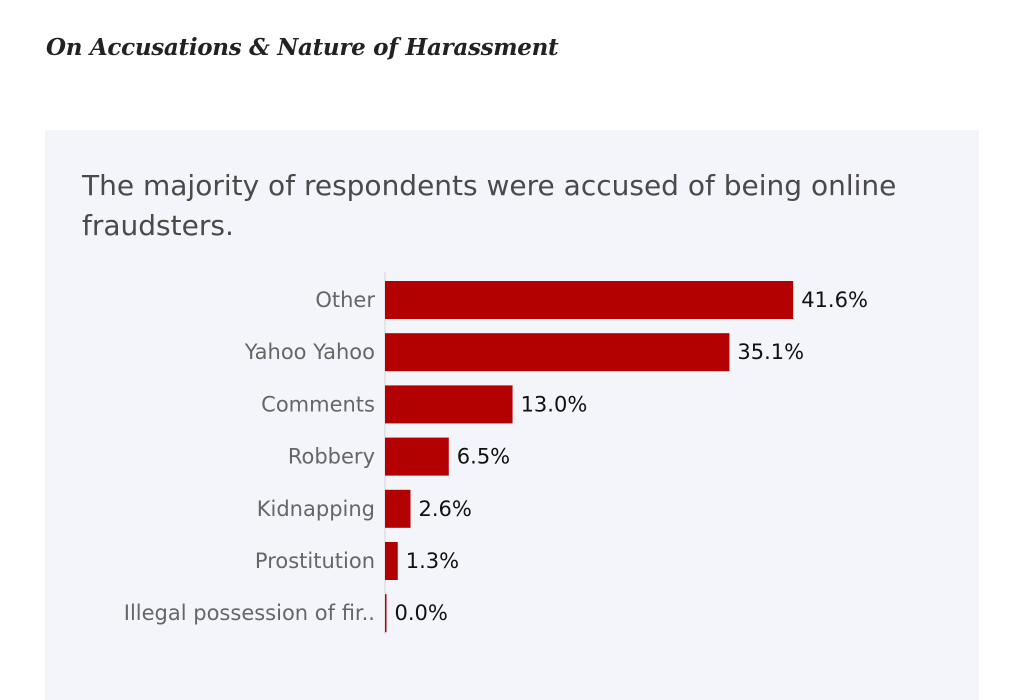  I want to click on category-label: Comments, so click(318, 404).